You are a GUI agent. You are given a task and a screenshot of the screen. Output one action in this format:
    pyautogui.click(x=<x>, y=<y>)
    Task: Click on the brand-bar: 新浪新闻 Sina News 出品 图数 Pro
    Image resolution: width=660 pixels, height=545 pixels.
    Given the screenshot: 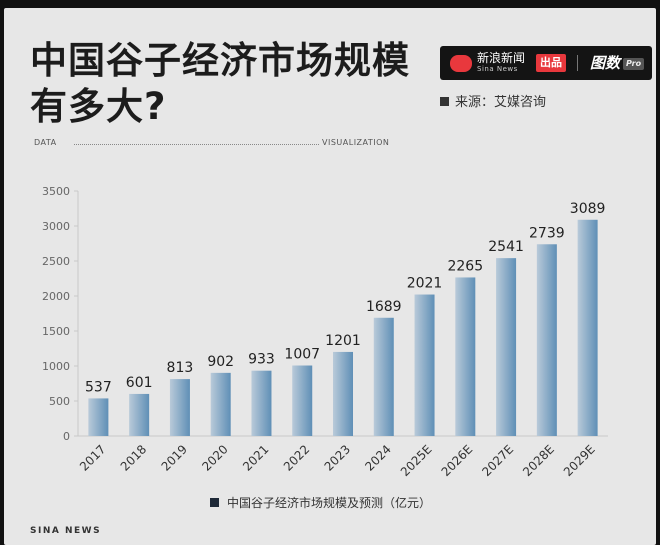 What is the action you would take?
    pyautogui.click(x=546, y=63)
    